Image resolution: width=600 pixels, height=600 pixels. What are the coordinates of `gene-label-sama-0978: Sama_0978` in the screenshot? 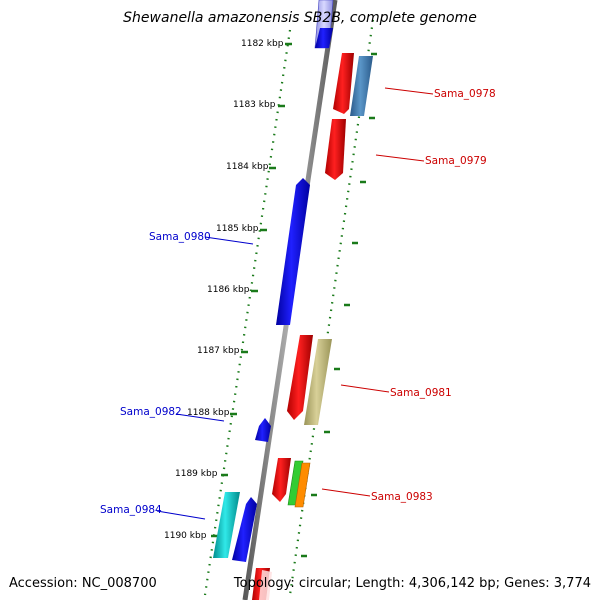 It's located at (465, 94).